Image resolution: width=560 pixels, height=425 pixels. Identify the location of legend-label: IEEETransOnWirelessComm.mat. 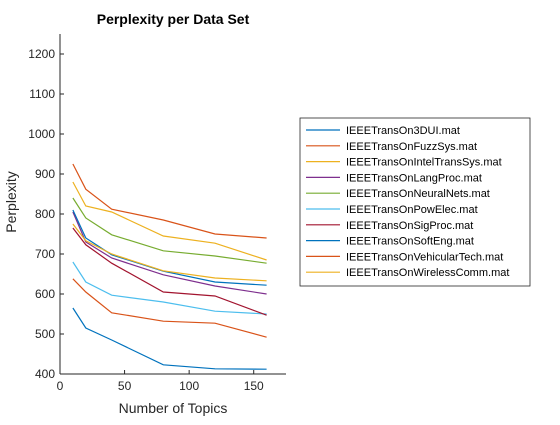
(427, 273).